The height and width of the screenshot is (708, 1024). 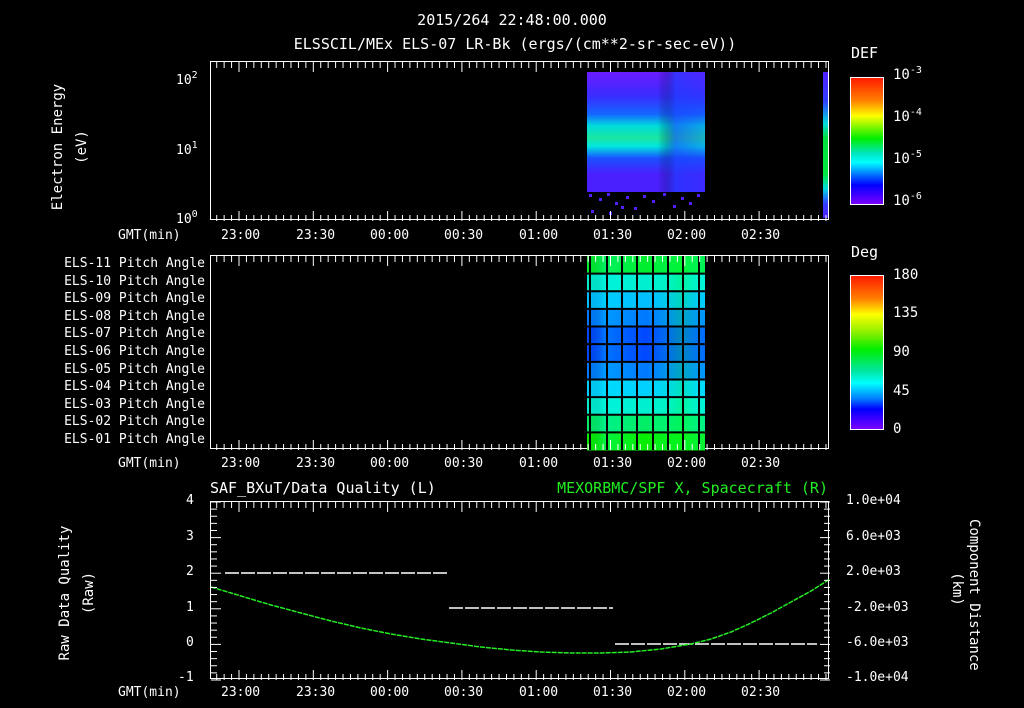 What do you see at coordinates (974, 595) in the screenshot?
I see `component-distance-axis-label: Component Distance` at bounding box center [974, 595].